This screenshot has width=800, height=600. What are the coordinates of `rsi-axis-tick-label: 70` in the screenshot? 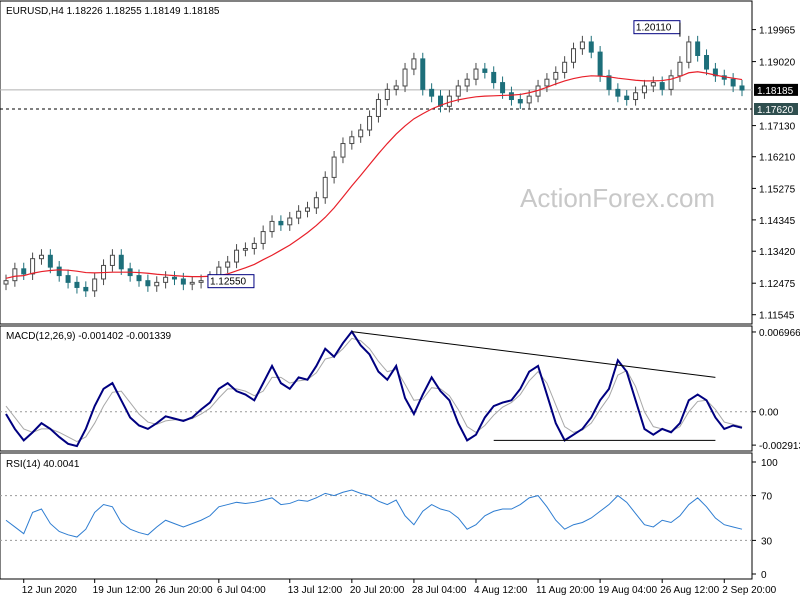 It's located at (767, 497).